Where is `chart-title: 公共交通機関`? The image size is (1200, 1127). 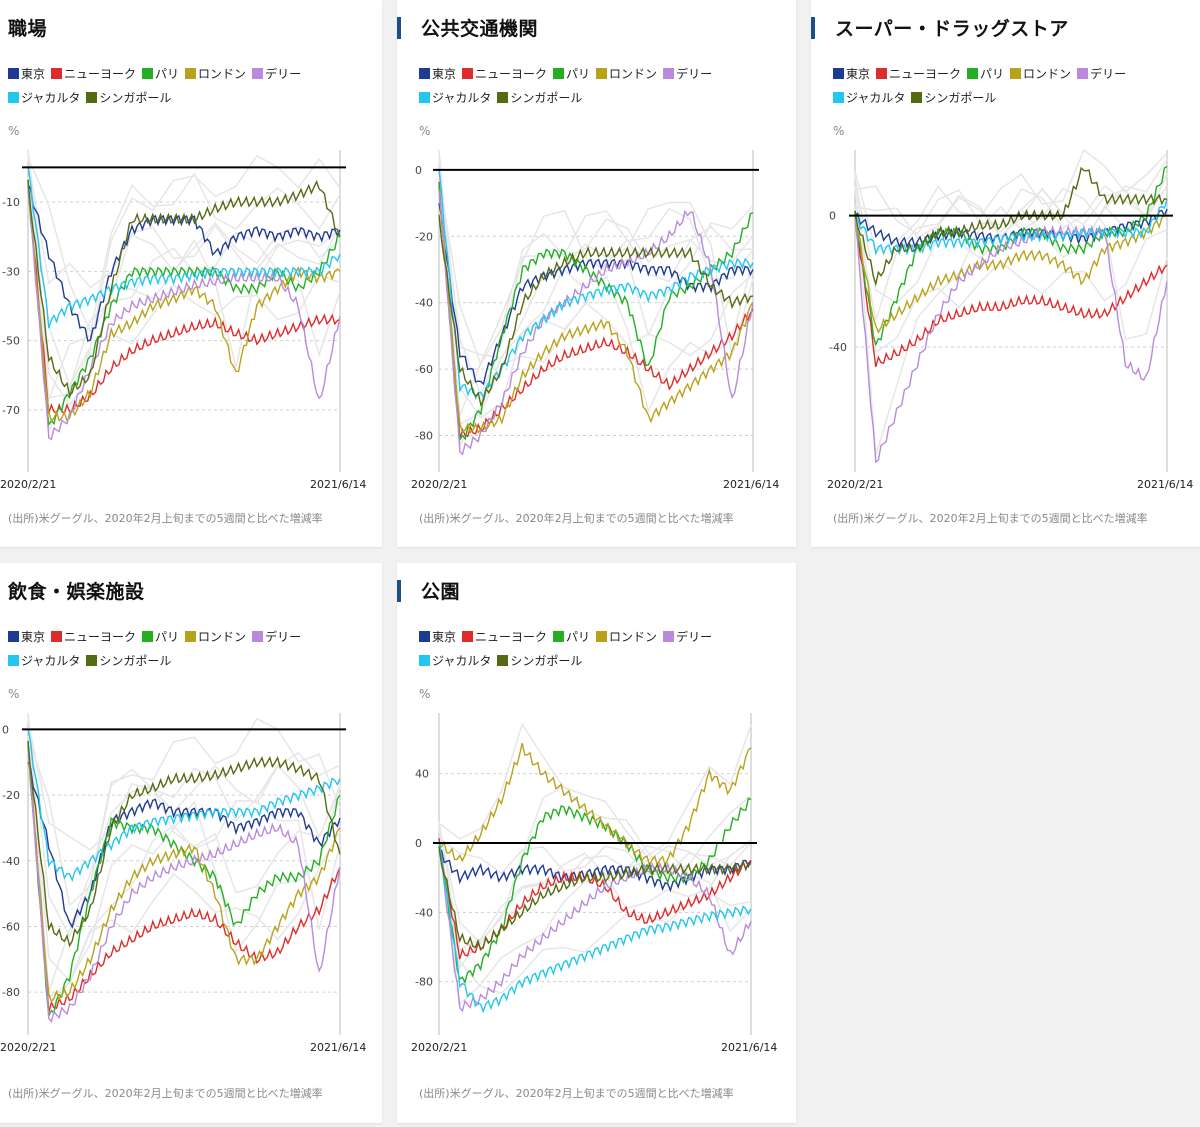 chart-title: 公共交通機関 is located at coordinates (480, 29).